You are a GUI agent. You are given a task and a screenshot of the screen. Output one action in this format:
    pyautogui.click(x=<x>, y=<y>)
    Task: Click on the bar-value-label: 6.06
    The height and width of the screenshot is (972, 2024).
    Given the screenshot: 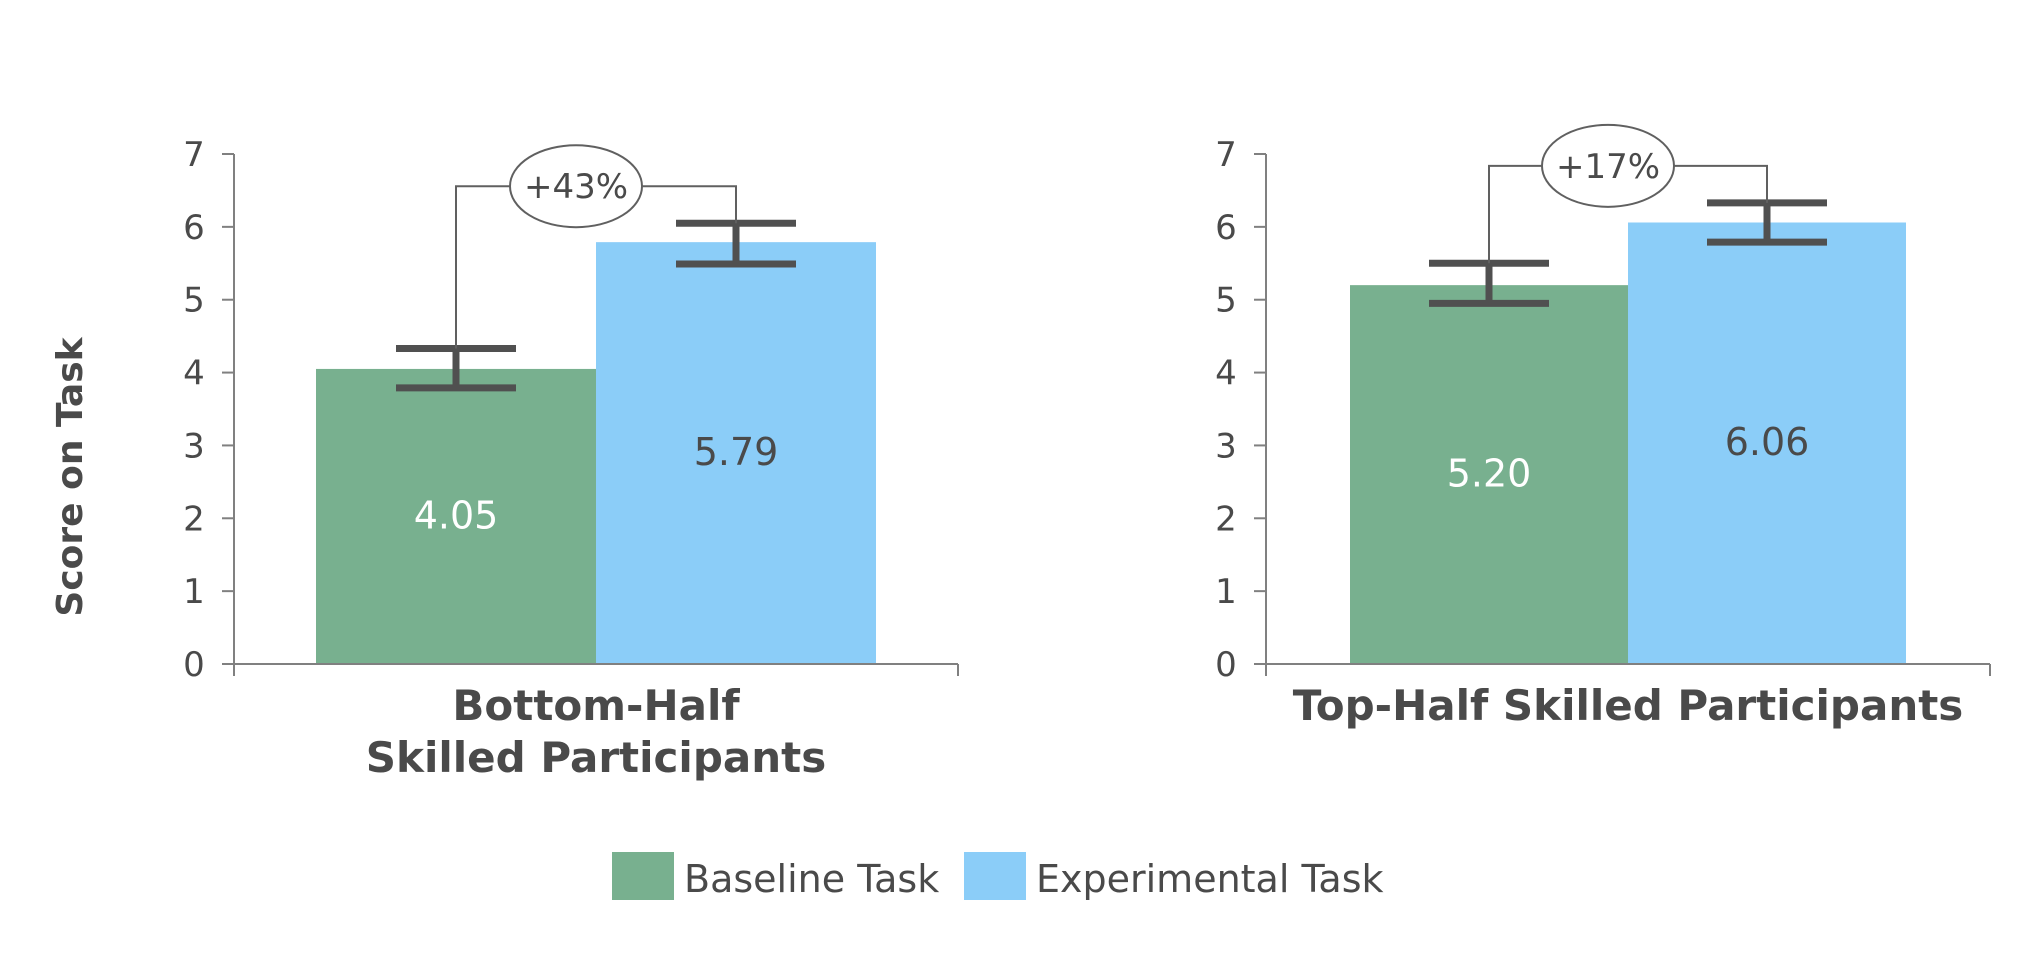 What is the action you would take?
    pyautogui.click(x=1767, y=442)
    